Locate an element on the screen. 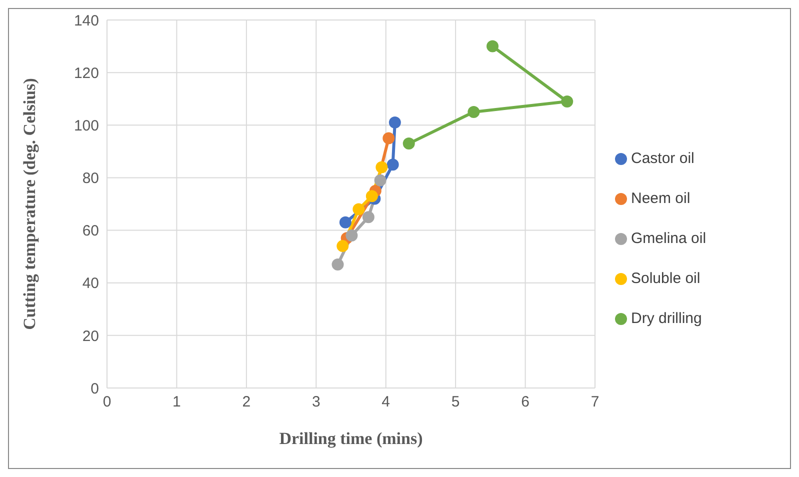 The image size is (799, 477). legend-label: Castor oil is located at coordinates (662, 158).